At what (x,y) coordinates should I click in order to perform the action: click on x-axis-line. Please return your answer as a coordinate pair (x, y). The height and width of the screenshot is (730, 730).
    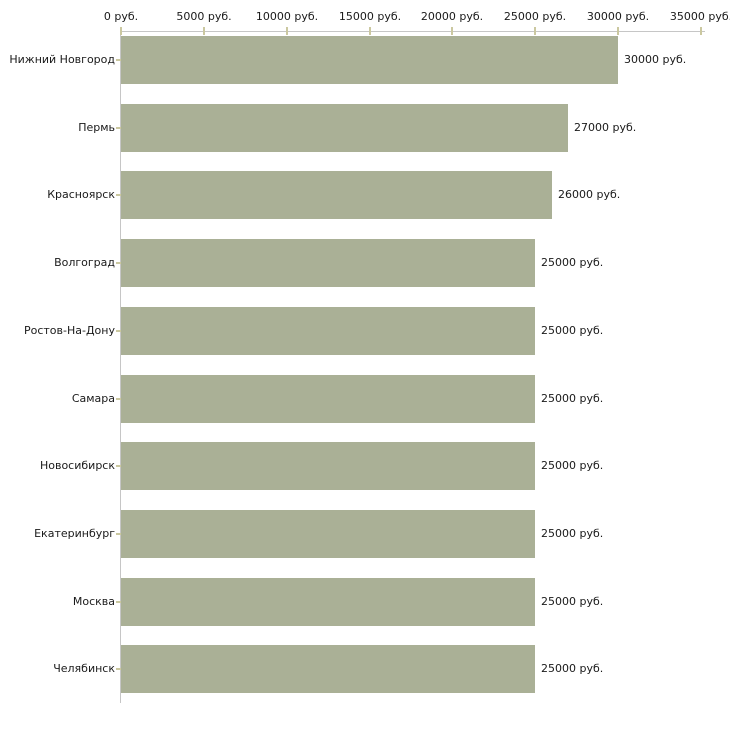
    Looking at the image, I should click on (412, 31).